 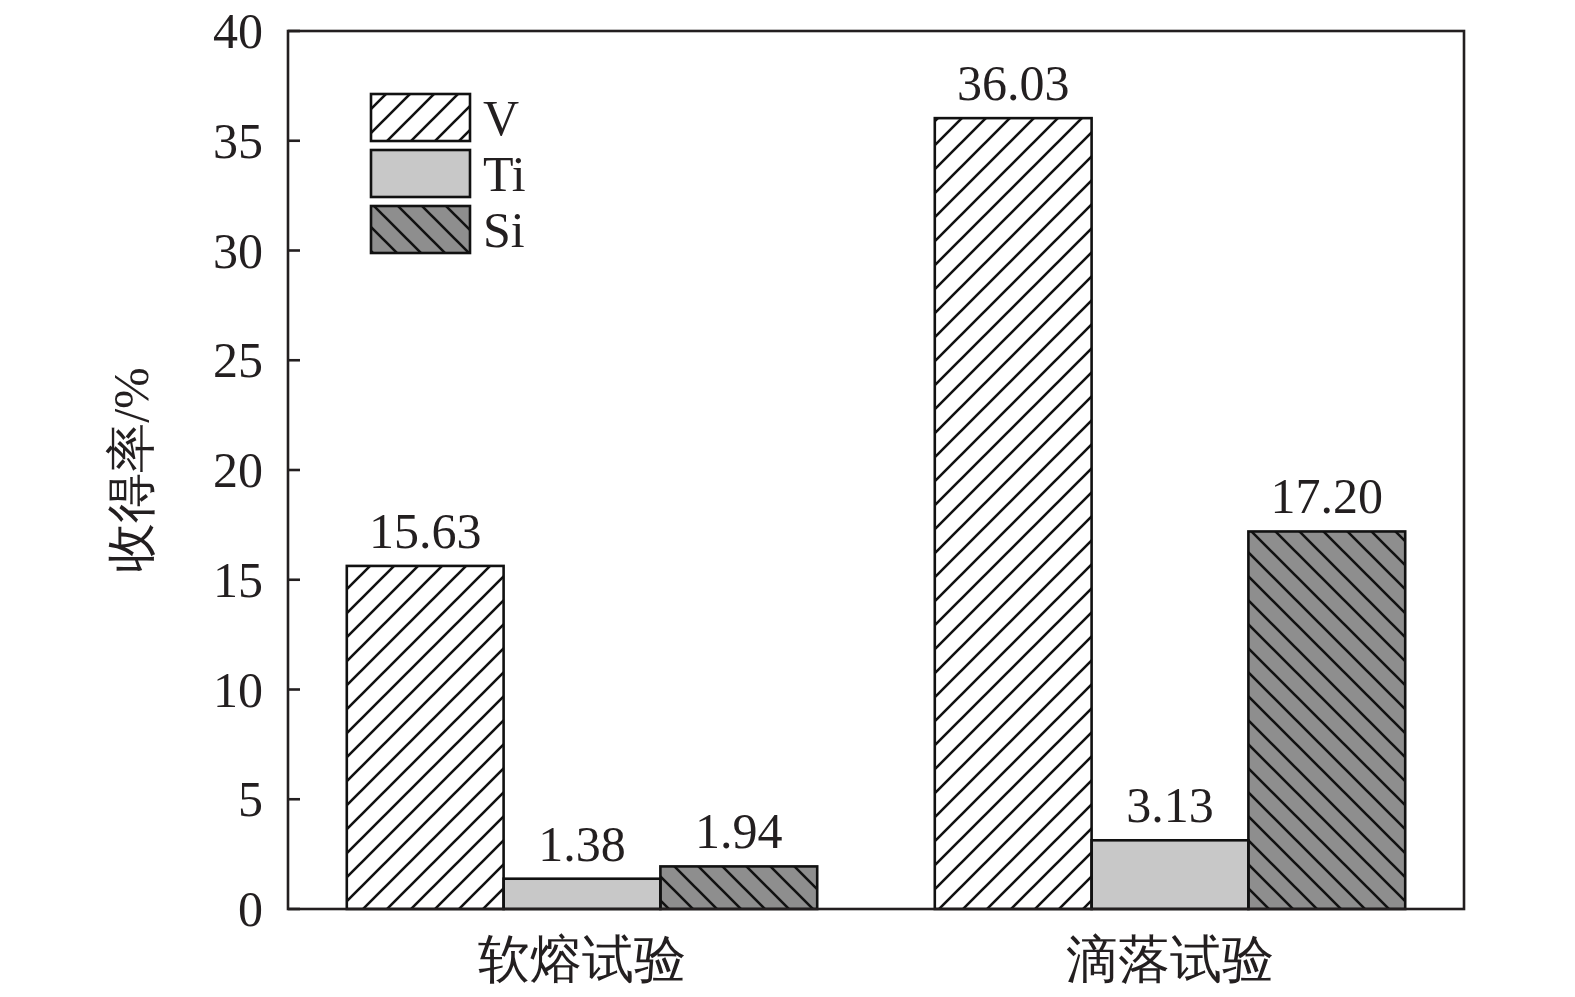 I want to click on data-label: 17.20, so click(x=1327, y=496).